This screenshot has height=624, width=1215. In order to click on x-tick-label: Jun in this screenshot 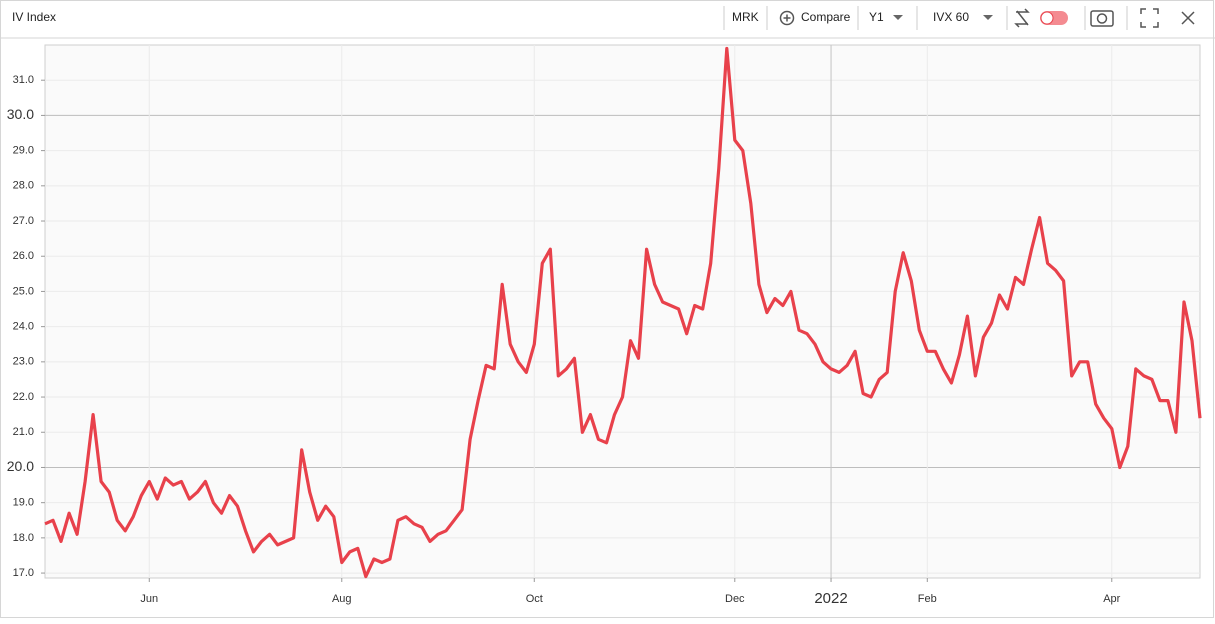, I will do `click(149, 599)`.